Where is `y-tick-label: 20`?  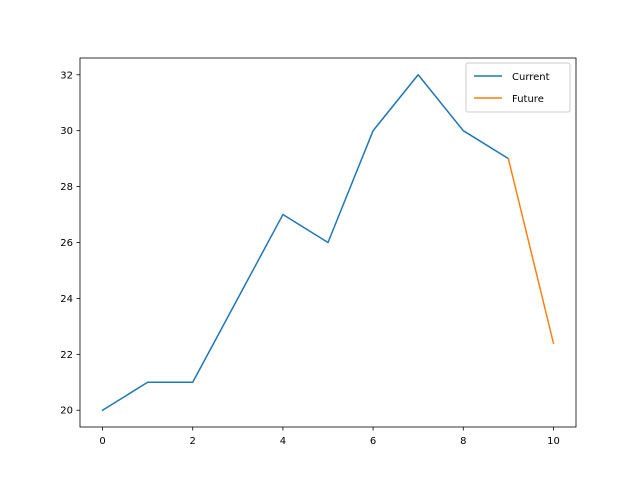
y-tick-label: 20 is located at coordinates (66, 411).